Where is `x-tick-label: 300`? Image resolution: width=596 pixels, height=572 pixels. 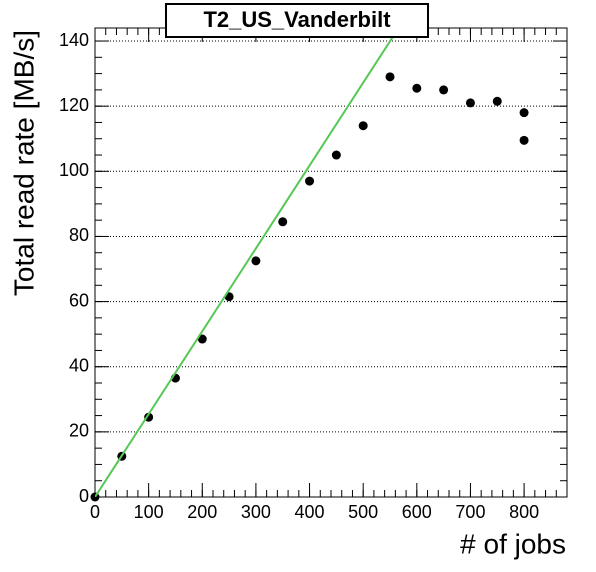 x-tick-label: 300 is located at coordinates (256, 512).